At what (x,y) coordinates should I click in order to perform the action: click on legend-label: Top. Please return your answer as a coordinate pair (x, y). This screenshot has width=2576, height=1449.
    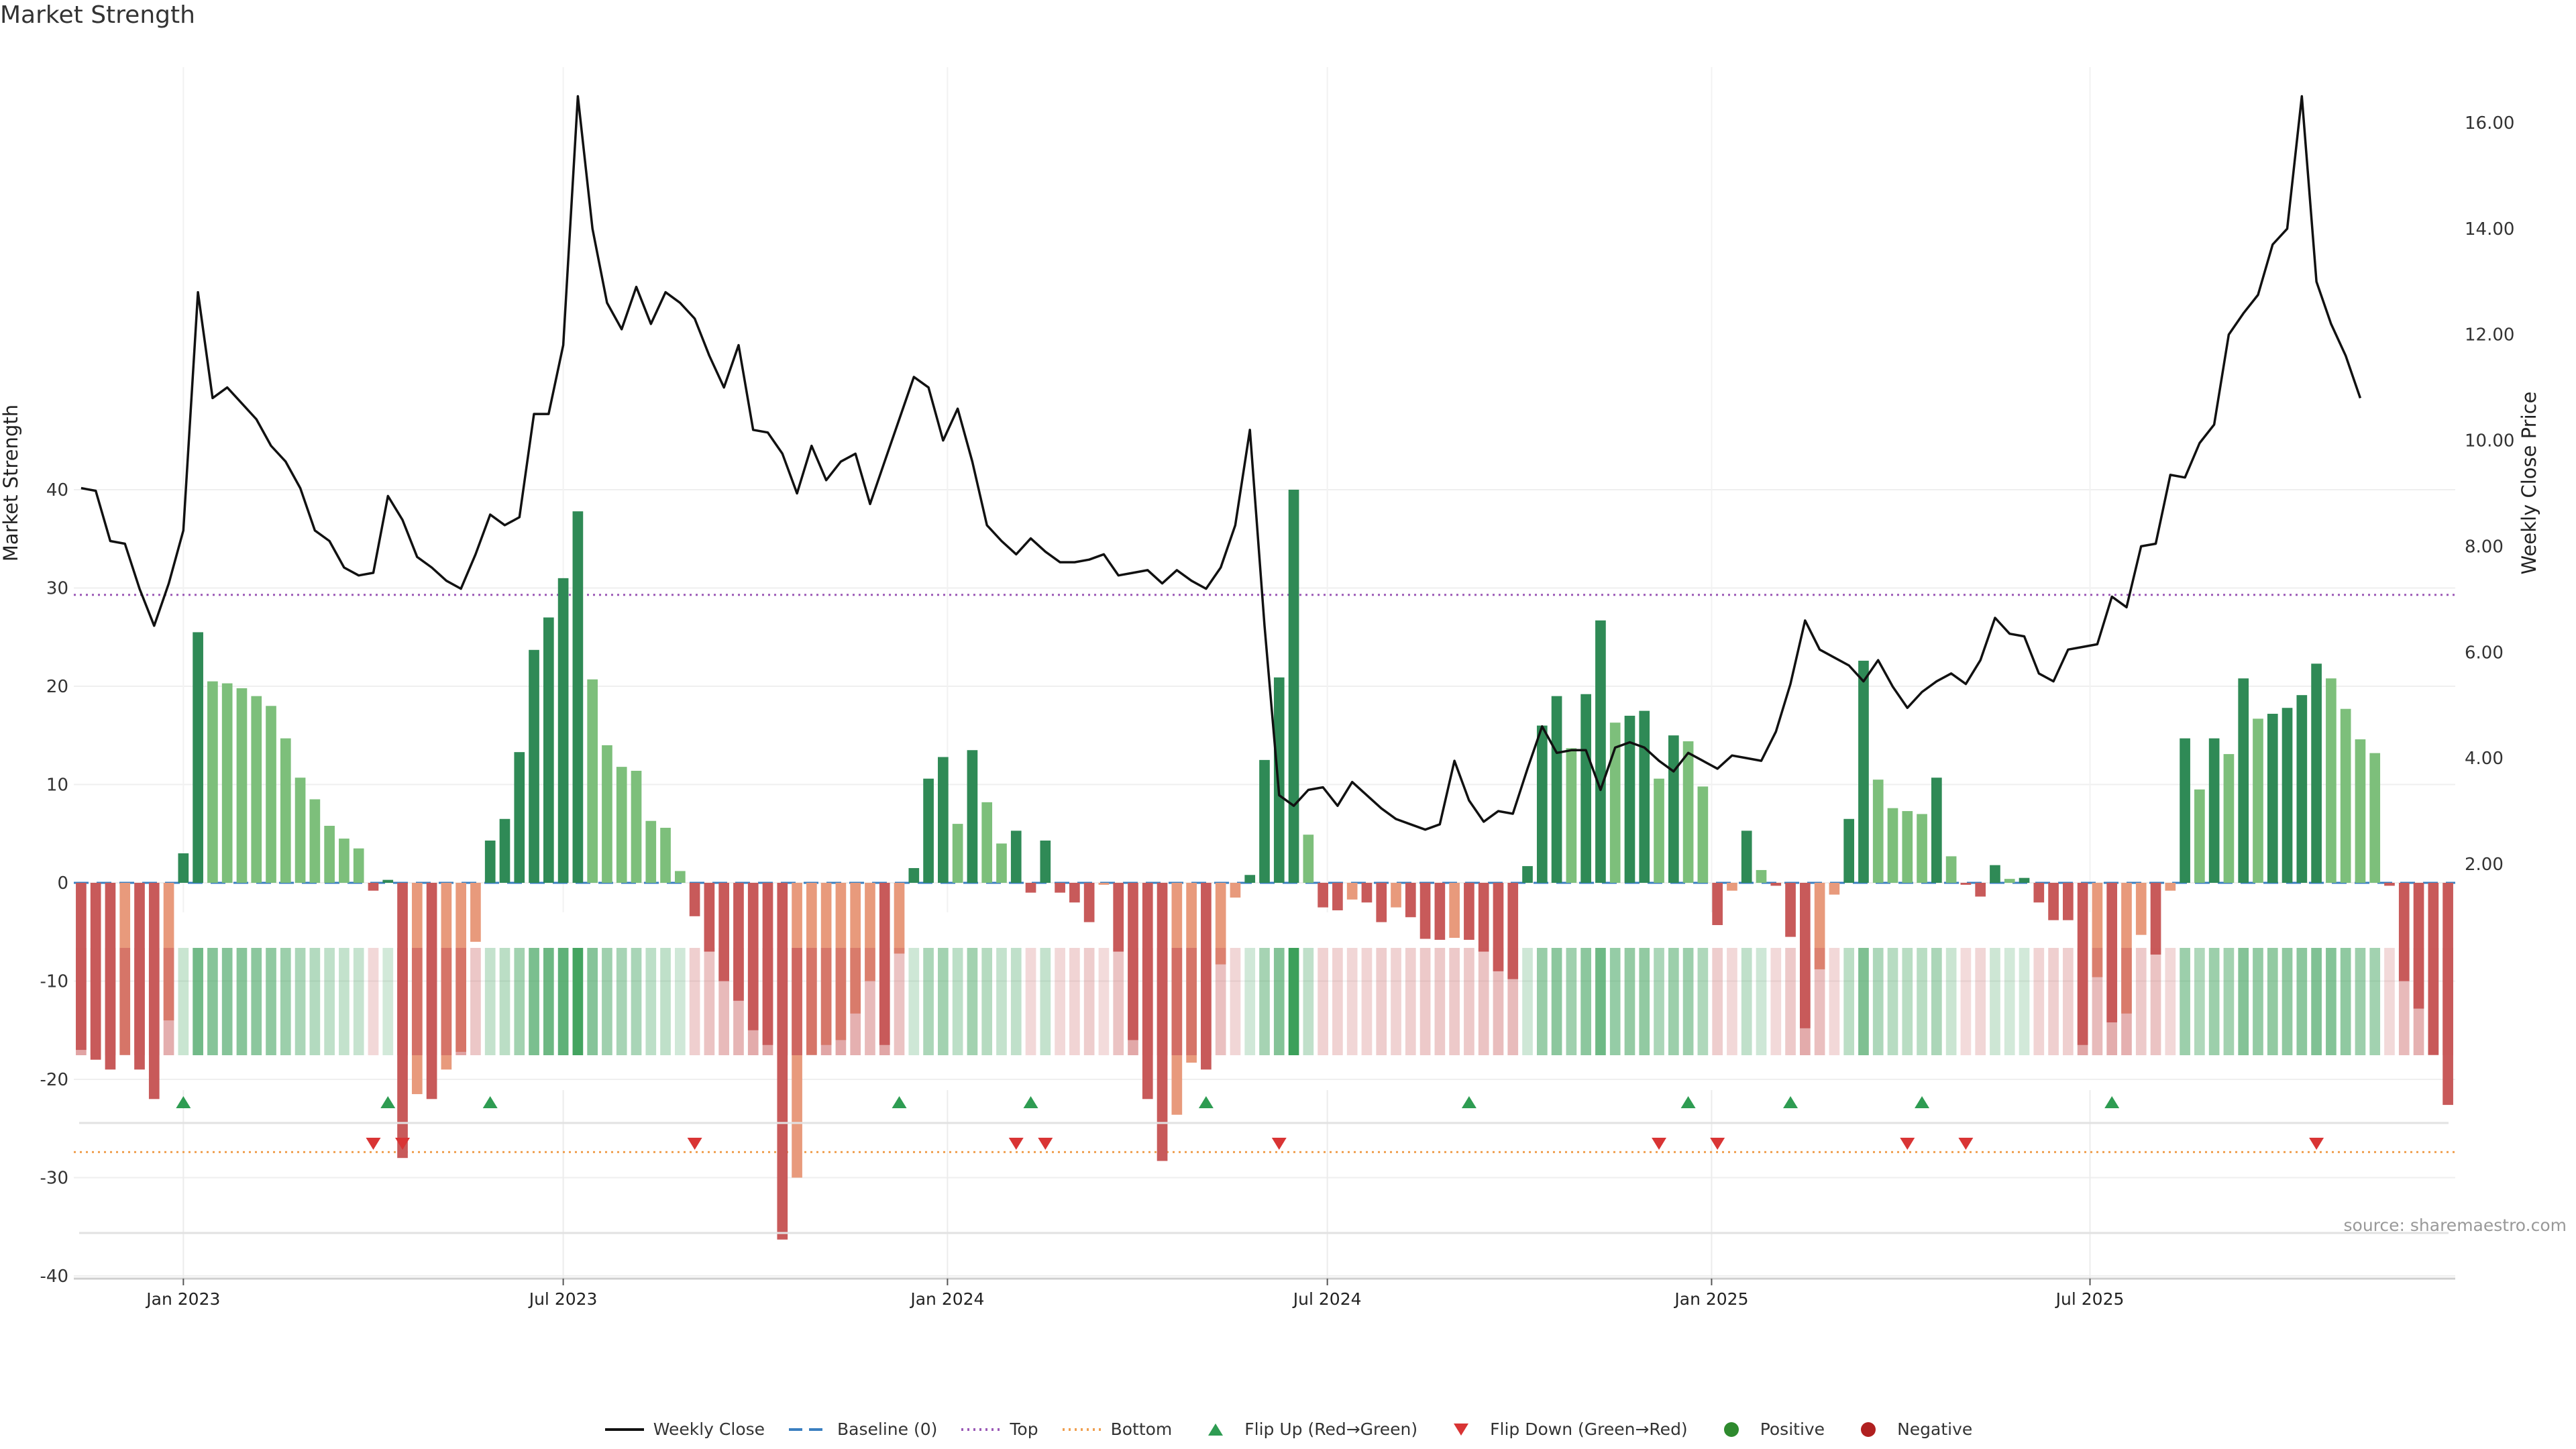
    Looking at the image, I should click on (1024, 1429).